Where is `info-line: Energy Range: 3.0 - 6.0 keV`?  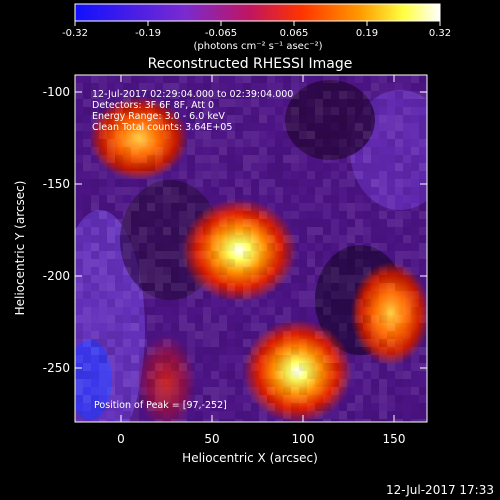
info-line: Energy Range: 3.0 - 6.0 keV is located at coordinates (158, 116).